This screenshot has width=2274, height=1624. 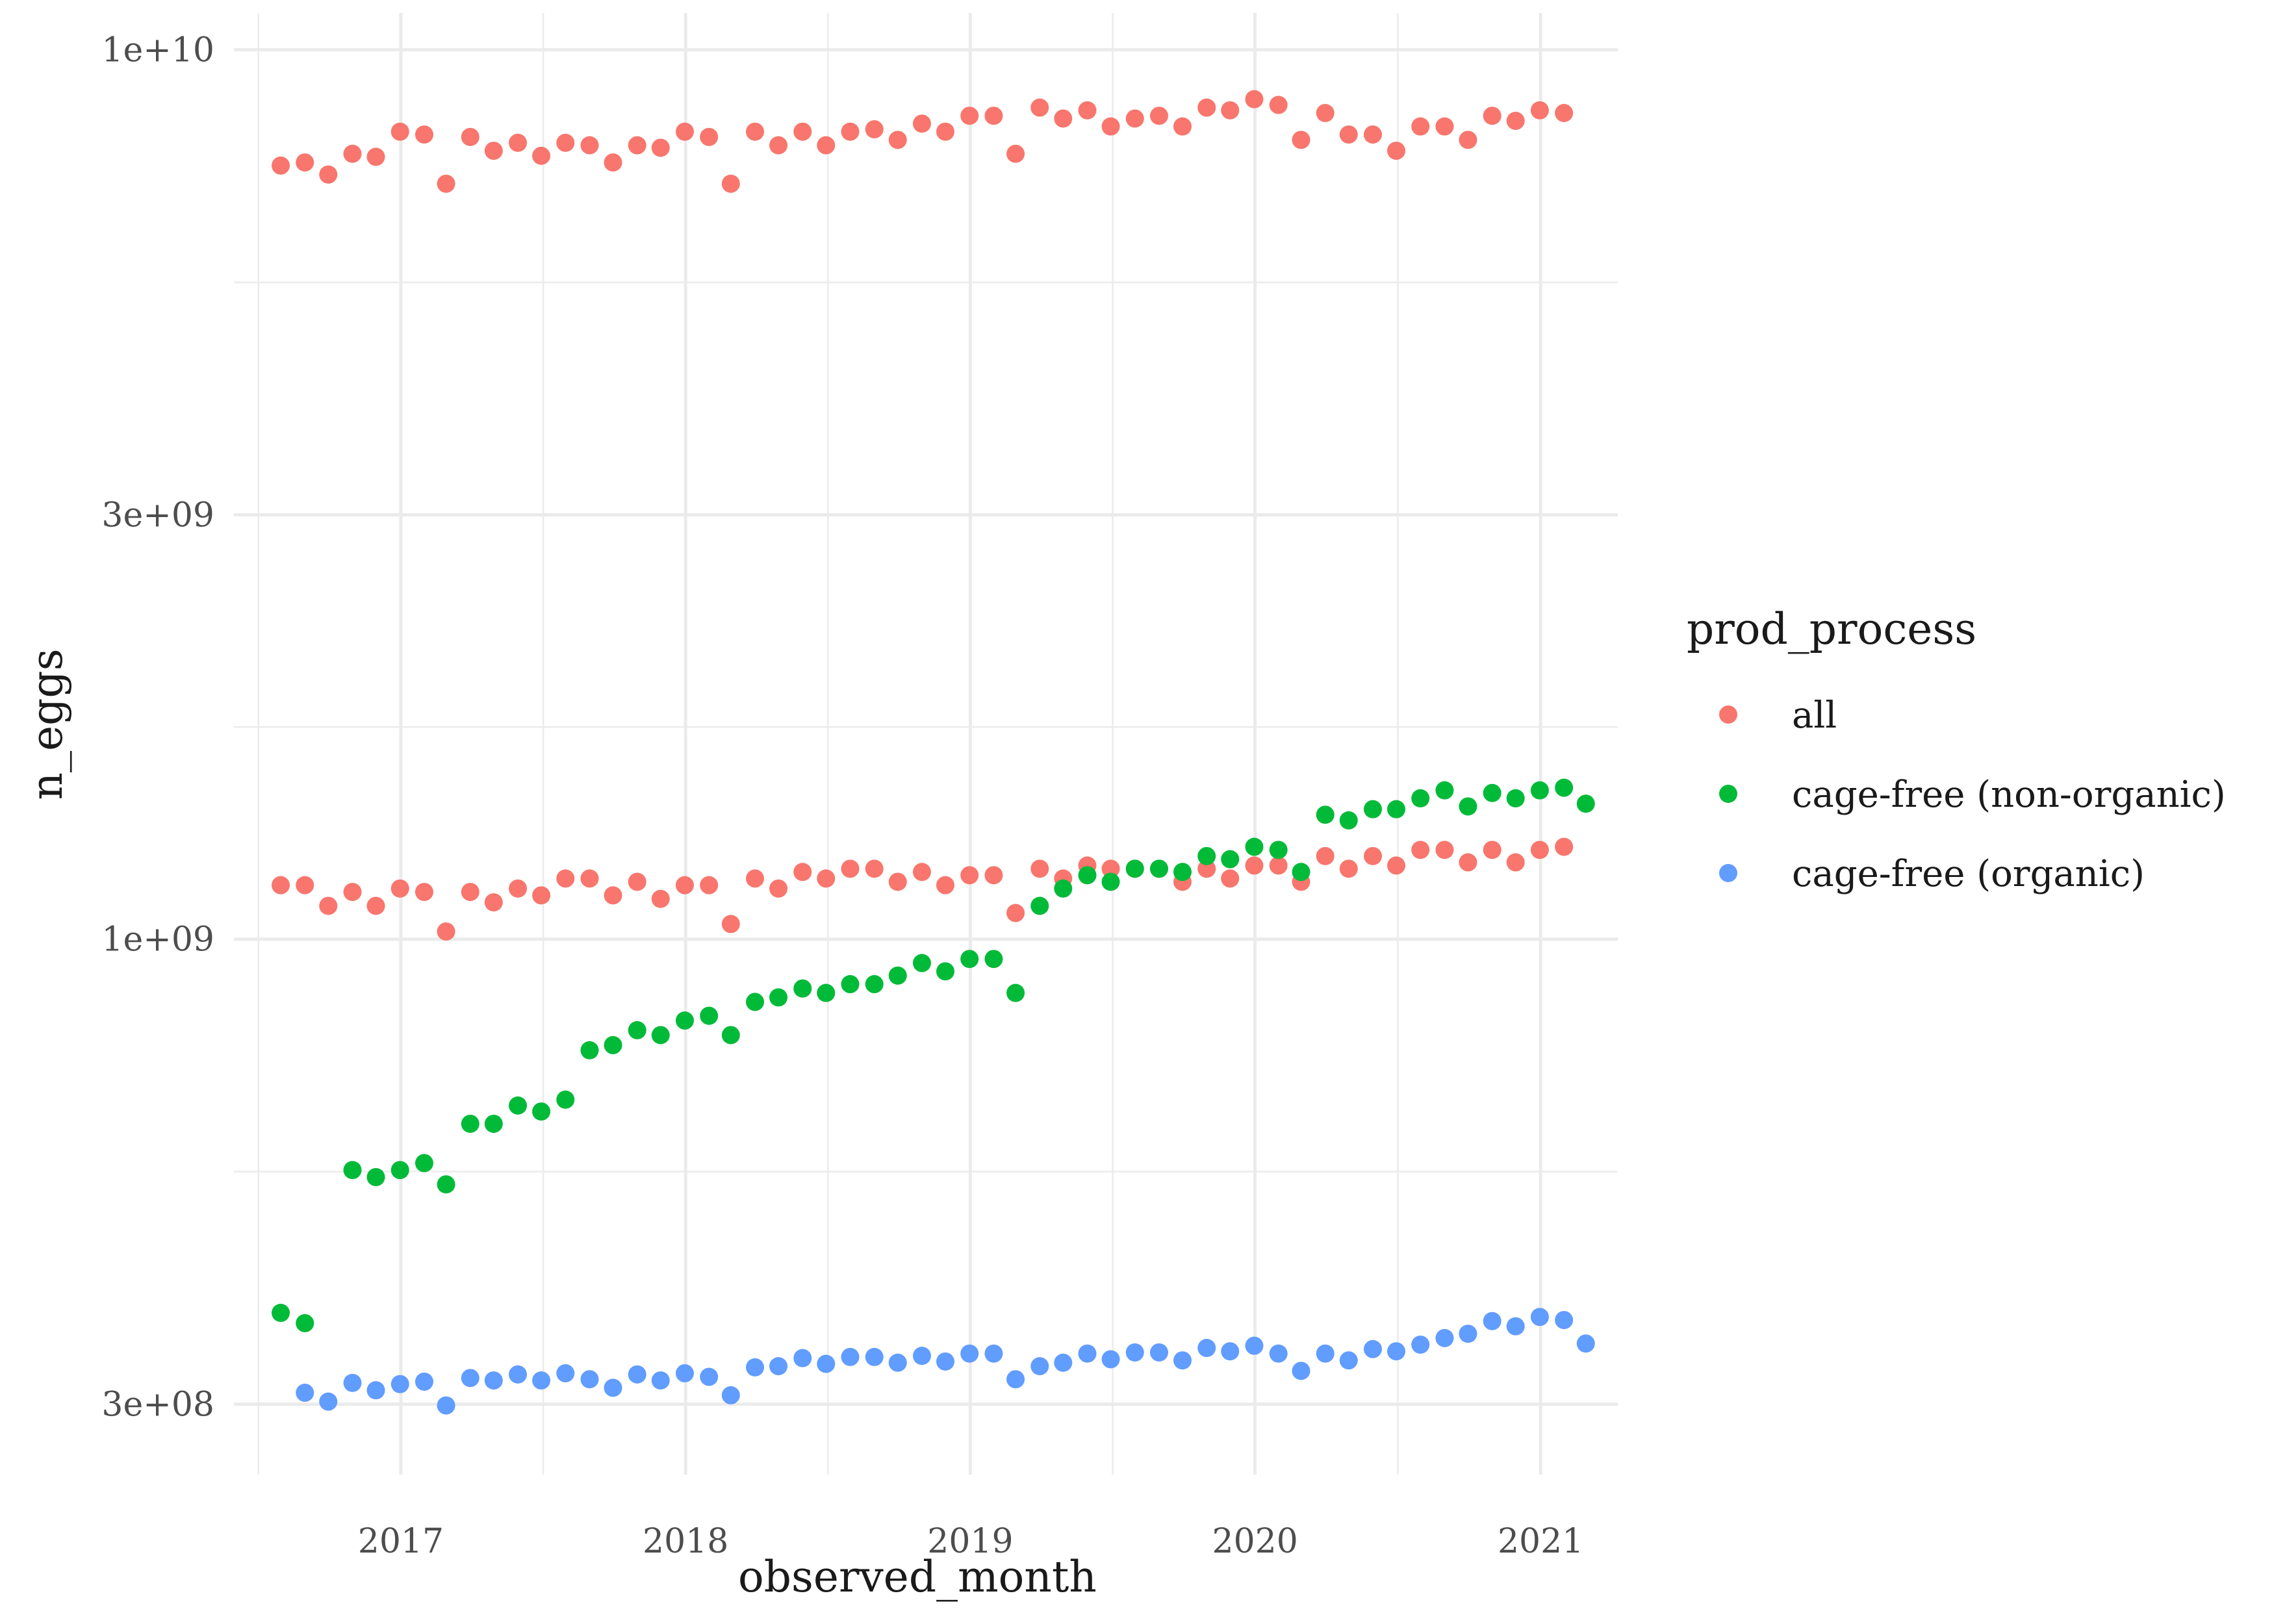 What do you see at coordinates (157, 515) in the screenshot?
I see `y-tick-label: 3e+09` at bounding box center [157, 515].